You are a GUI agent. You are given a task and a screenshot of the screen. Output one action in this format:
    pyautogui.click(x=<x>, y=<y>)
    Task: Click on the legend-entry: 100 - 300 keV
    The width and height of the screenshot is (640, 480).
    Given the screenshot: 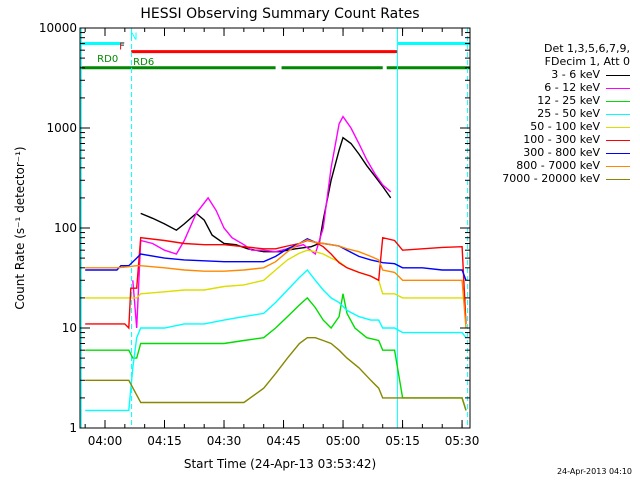 What is the action you would take?
    pyautogui.click(x=576, y=139)
    